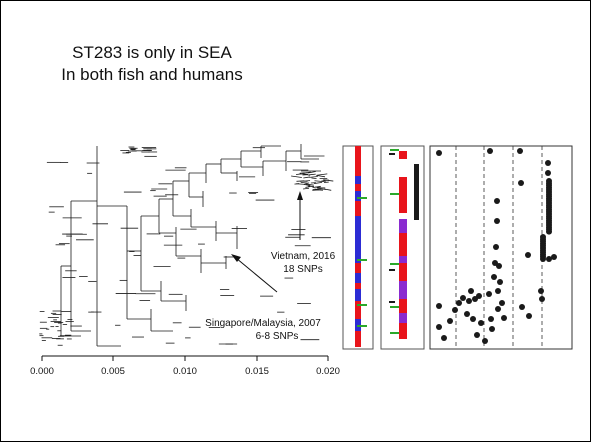 The image size is (591, 442). Describe the element at coordinates (257, 371) in the screenshot. I see `scale-tick-label: 0.015` at that location.